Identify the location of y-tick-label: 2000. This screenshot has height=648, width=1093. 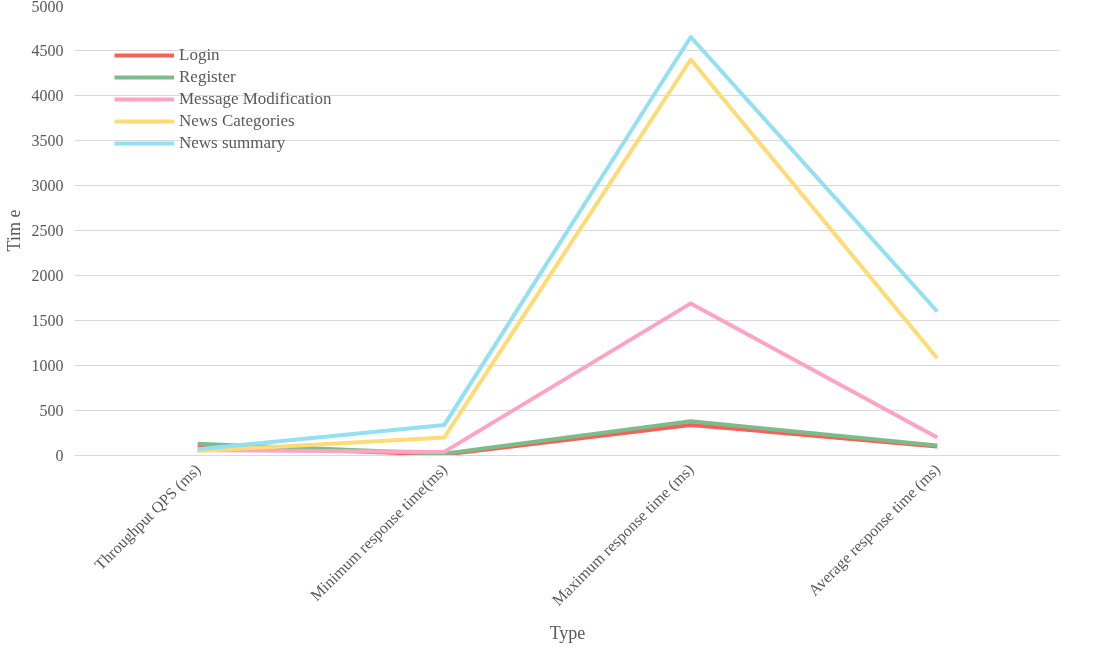
(47, 275).